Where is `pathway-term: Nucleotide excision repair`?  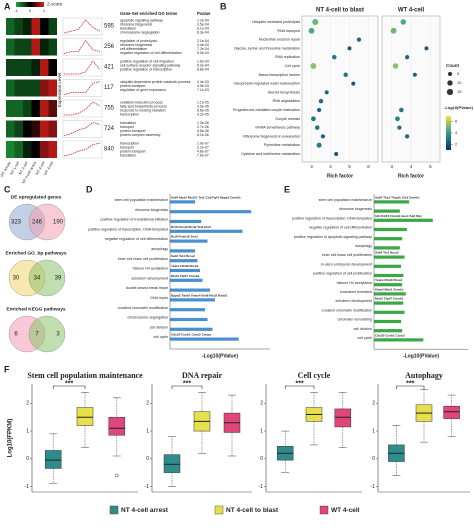
pathway-term: Nucleotide excision repair is located at coordinates (280, 40).